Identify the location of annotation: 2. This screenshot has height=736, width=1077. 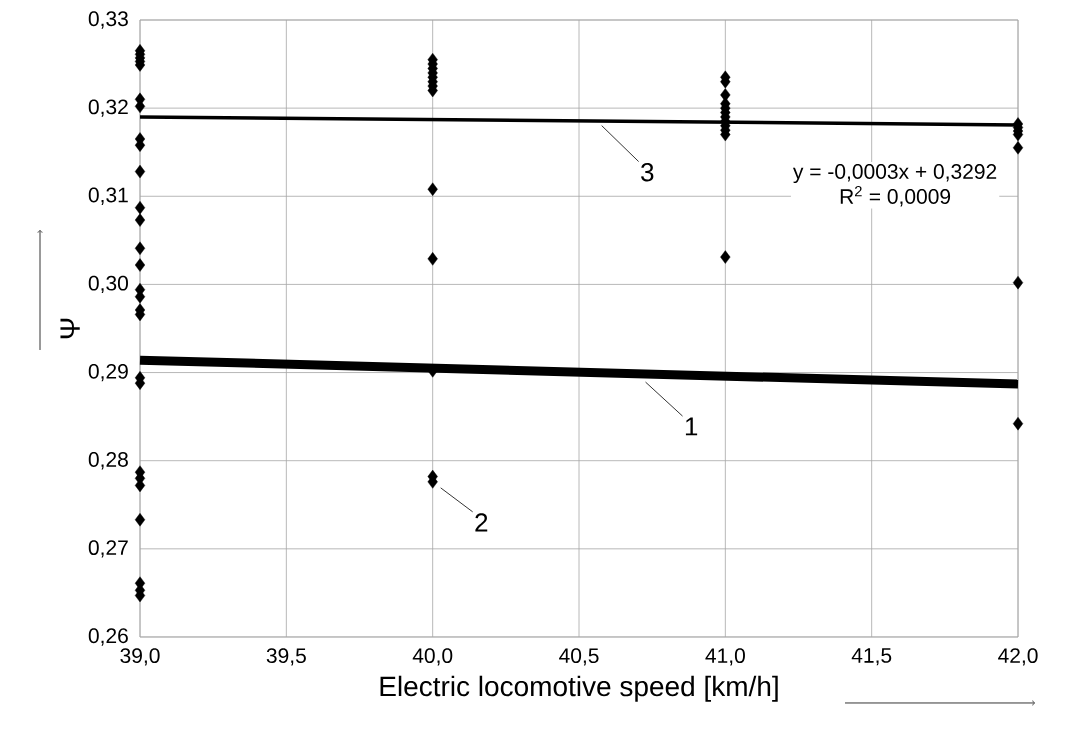
(481, 522).